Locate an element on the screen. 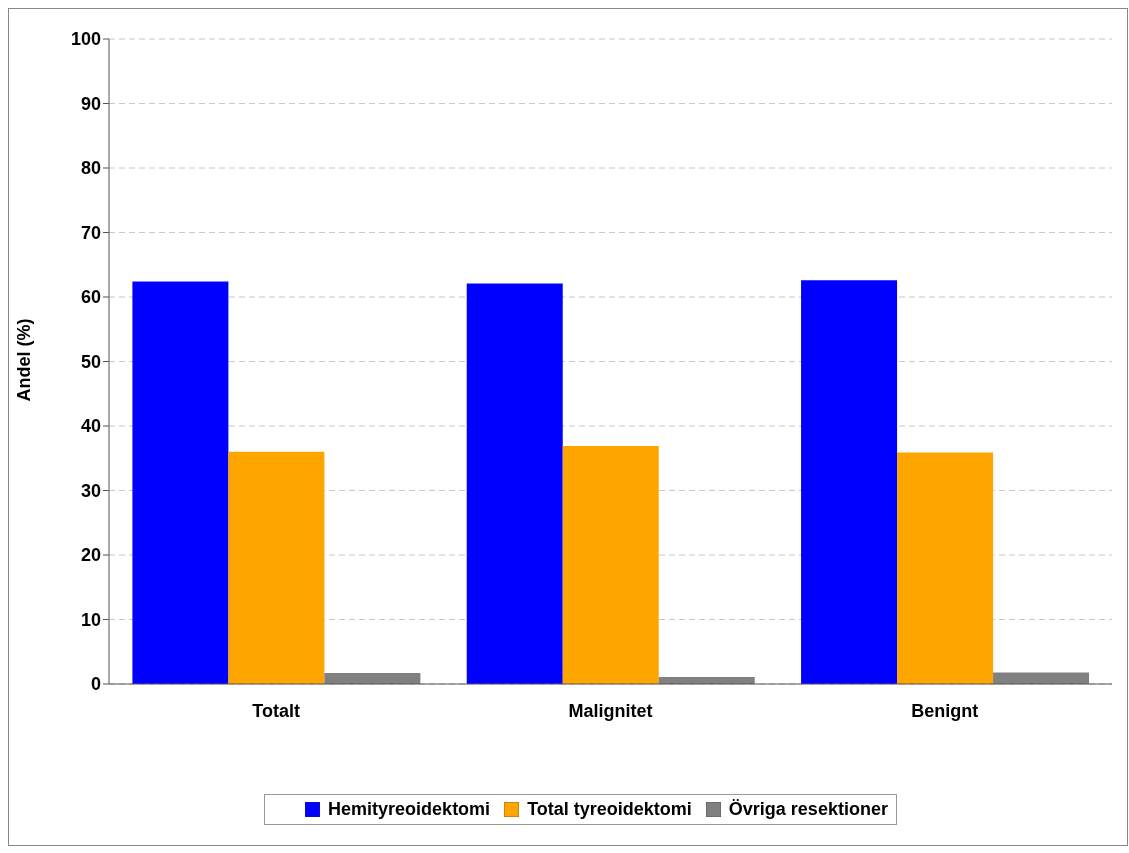 This screenshot has width=1129, height=853. x-tick-label: Benignt is located at coordinates (945, 710).